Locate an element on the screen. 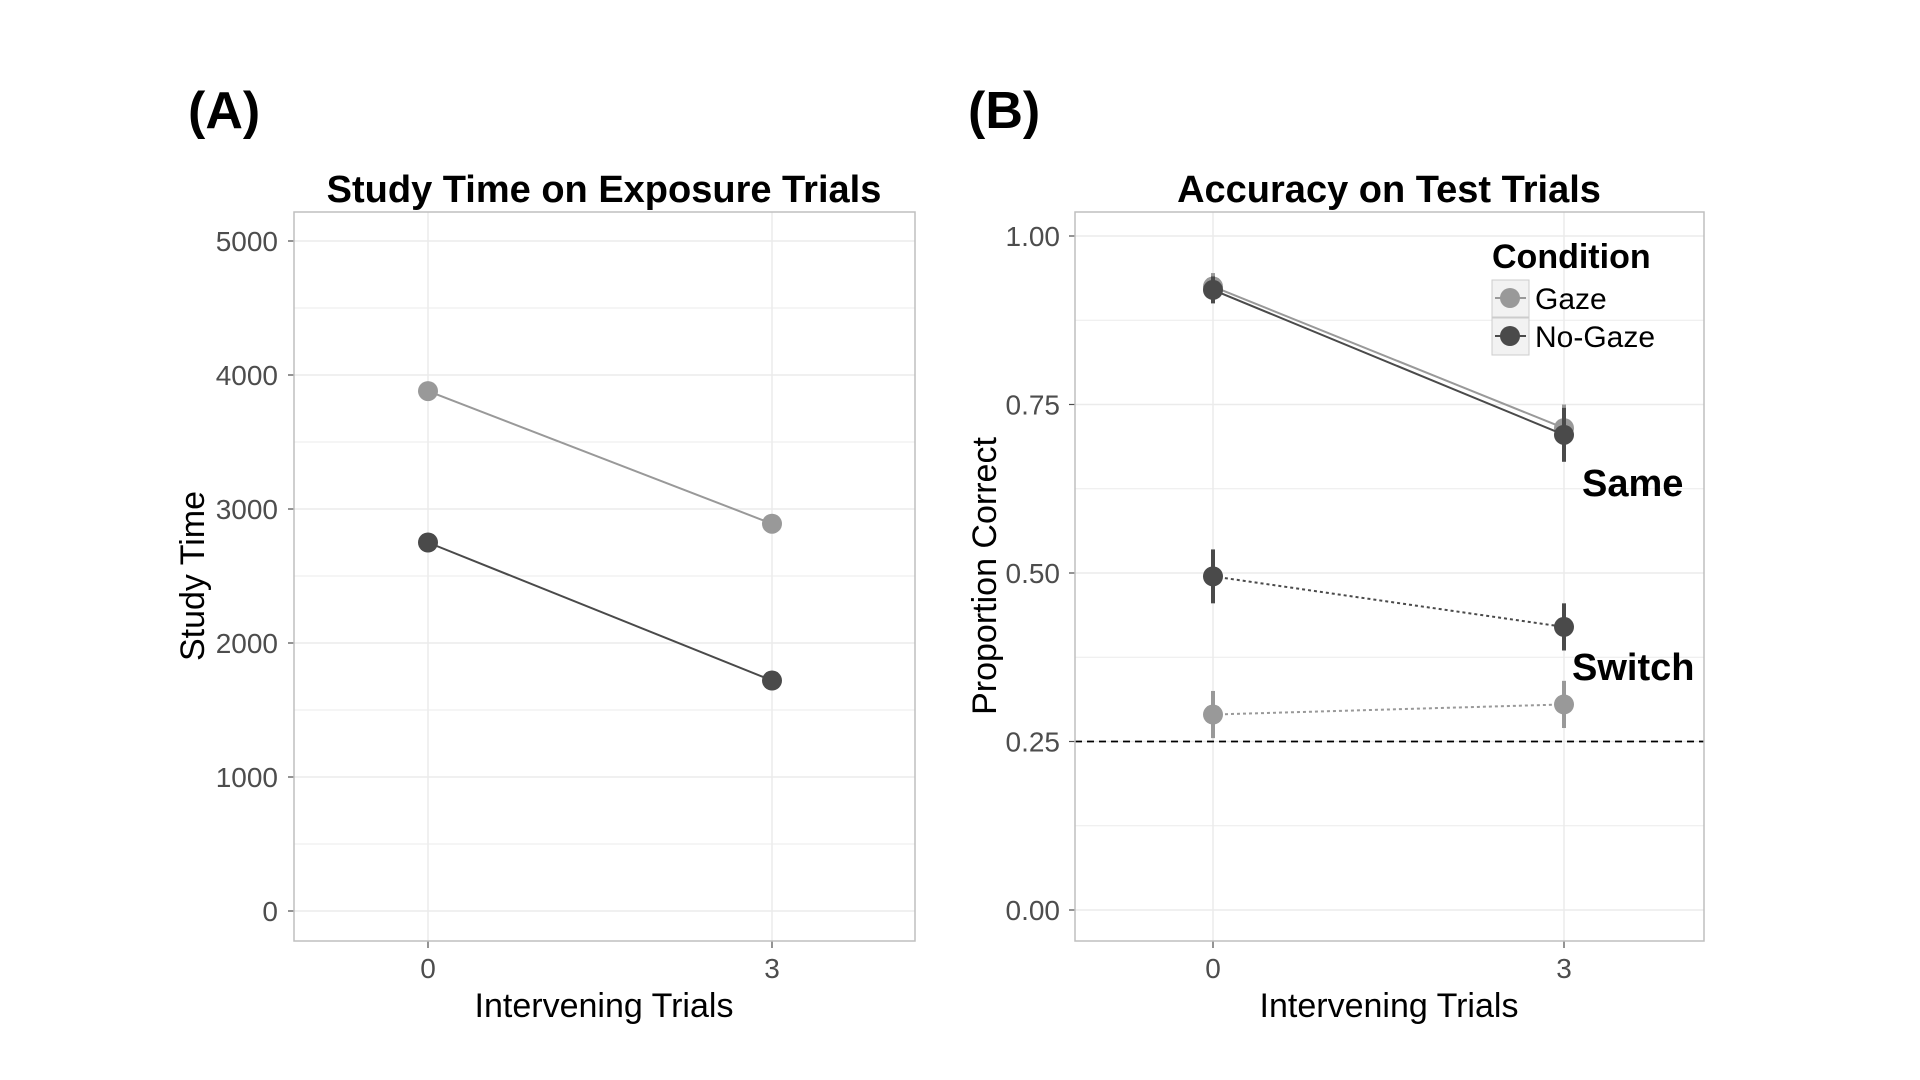 This screenshot has width=1920, height=1080. chart-b-x-axis-label: Intervening Trials is located at coordinates (1389, 1006).